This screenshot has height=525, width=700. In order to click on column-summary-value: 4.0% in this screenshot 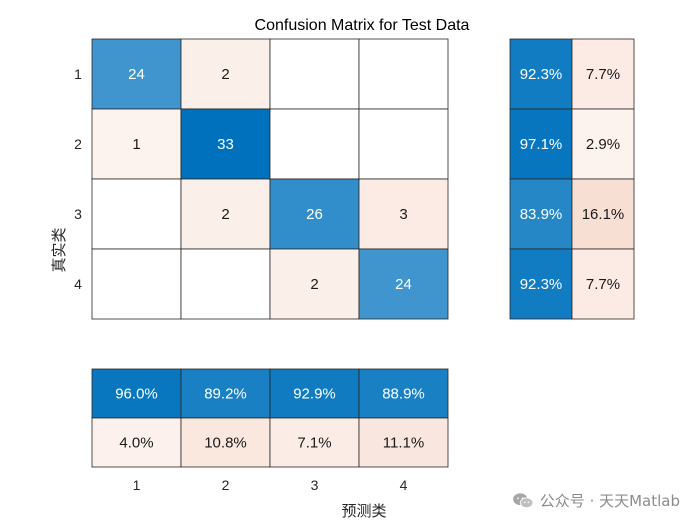, I will do `click(136, 443)`.